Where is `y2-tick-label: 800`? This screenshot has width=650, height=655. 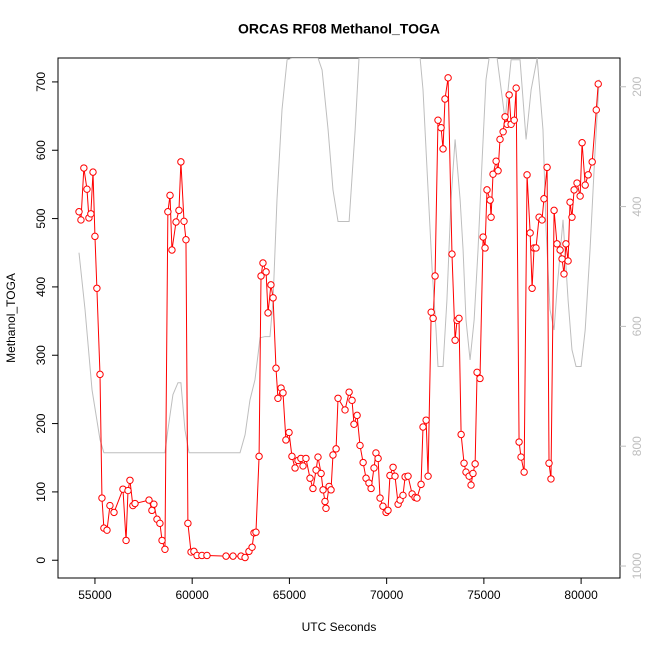
y2-tick-label: 800 is located at coordinates (637, 446).